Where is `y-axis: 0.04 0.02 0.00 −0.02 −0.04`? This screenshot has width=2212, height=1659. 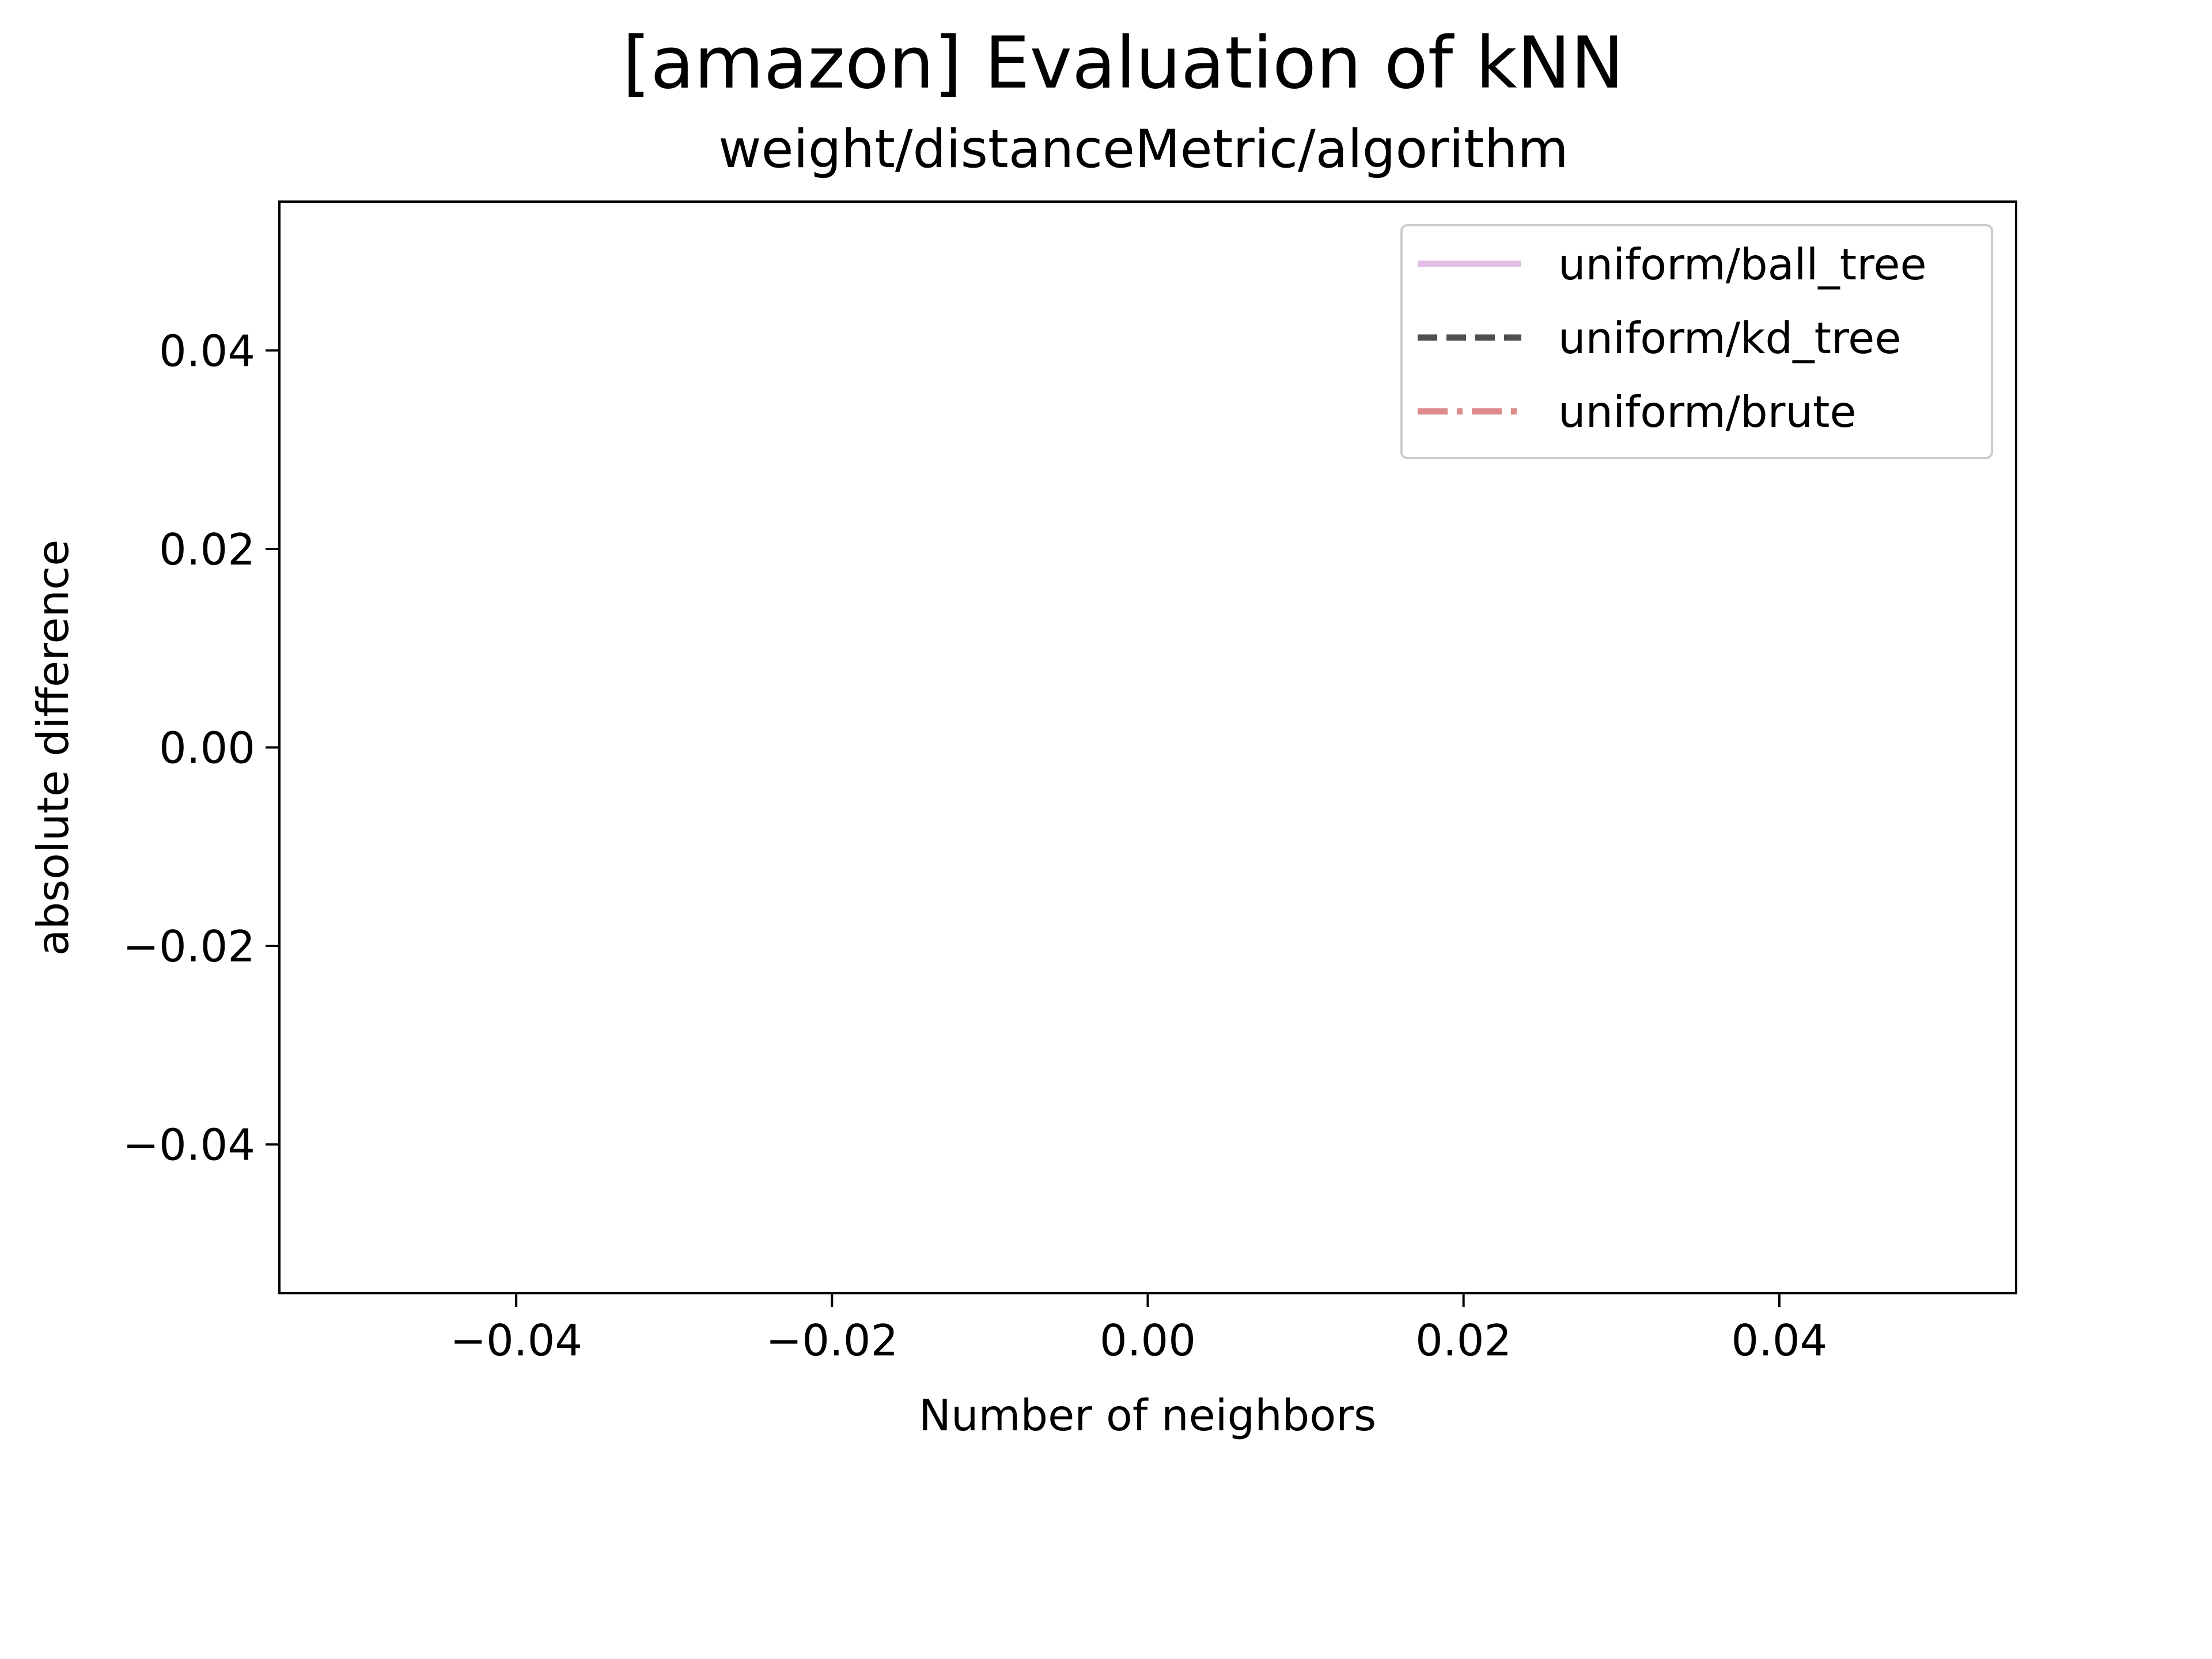 y-axis: 0.04 0.02 0.00 −0.02 −0.04 is located at coordinates (201, 748).